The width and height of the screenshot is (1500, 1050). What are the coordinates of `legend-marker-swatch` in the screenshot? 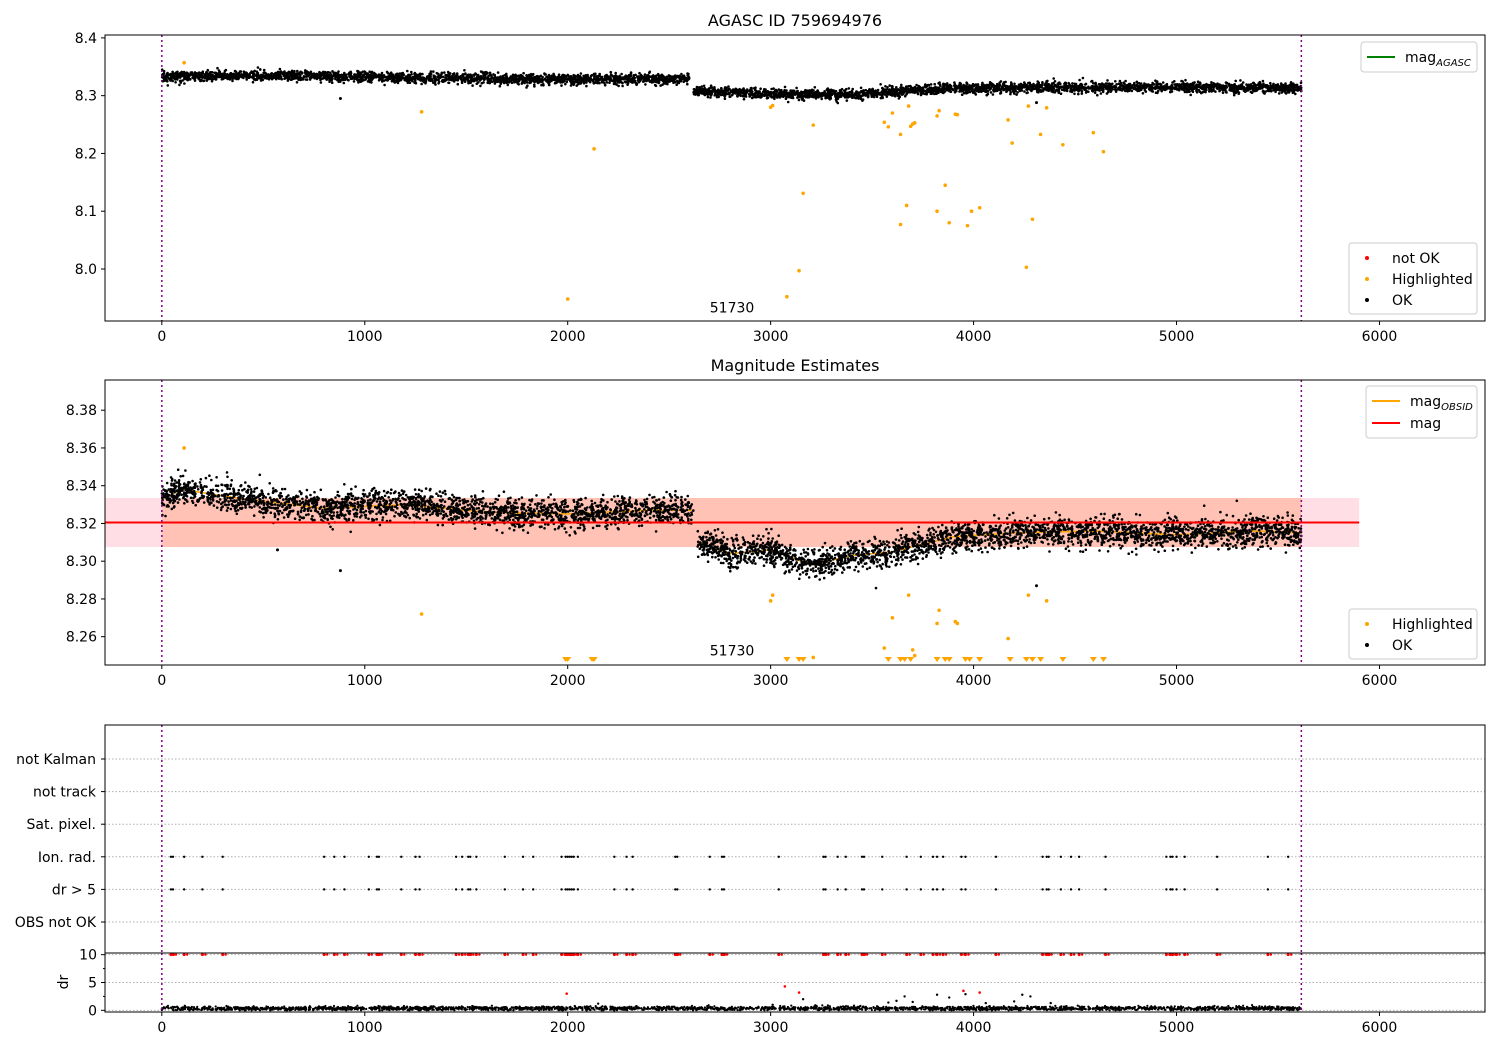 It's located at (1367, 300).